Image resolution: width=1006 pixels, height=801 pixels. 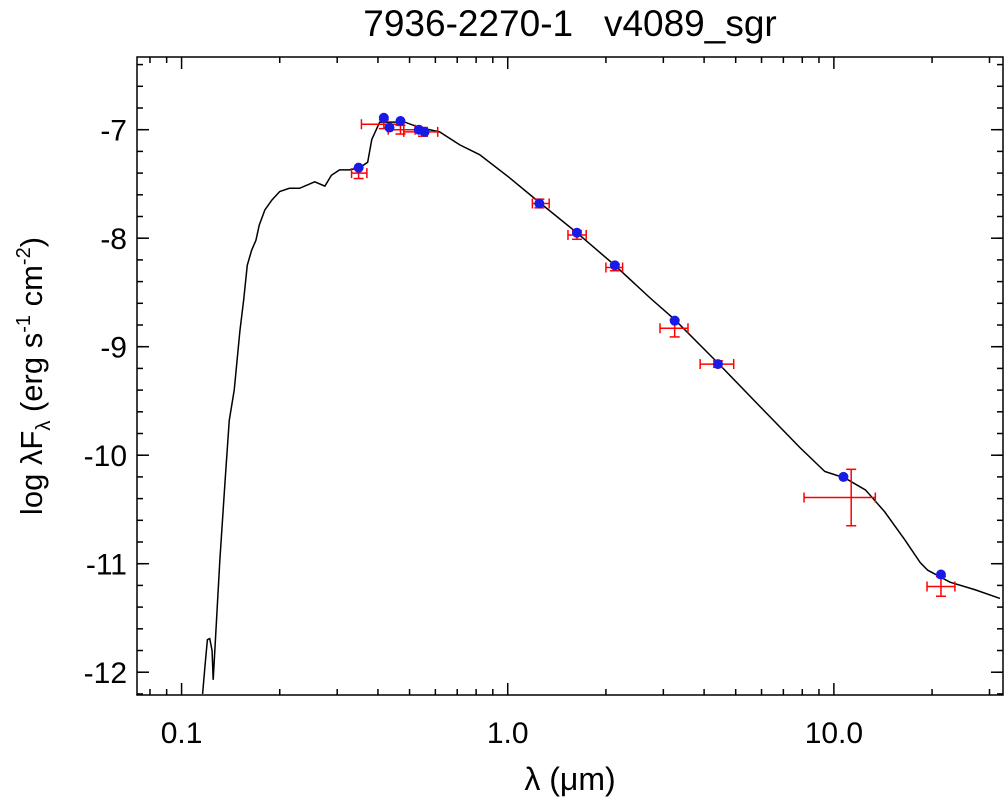 I want to click on y-tick-label: -11, so click(x=106, y=565).